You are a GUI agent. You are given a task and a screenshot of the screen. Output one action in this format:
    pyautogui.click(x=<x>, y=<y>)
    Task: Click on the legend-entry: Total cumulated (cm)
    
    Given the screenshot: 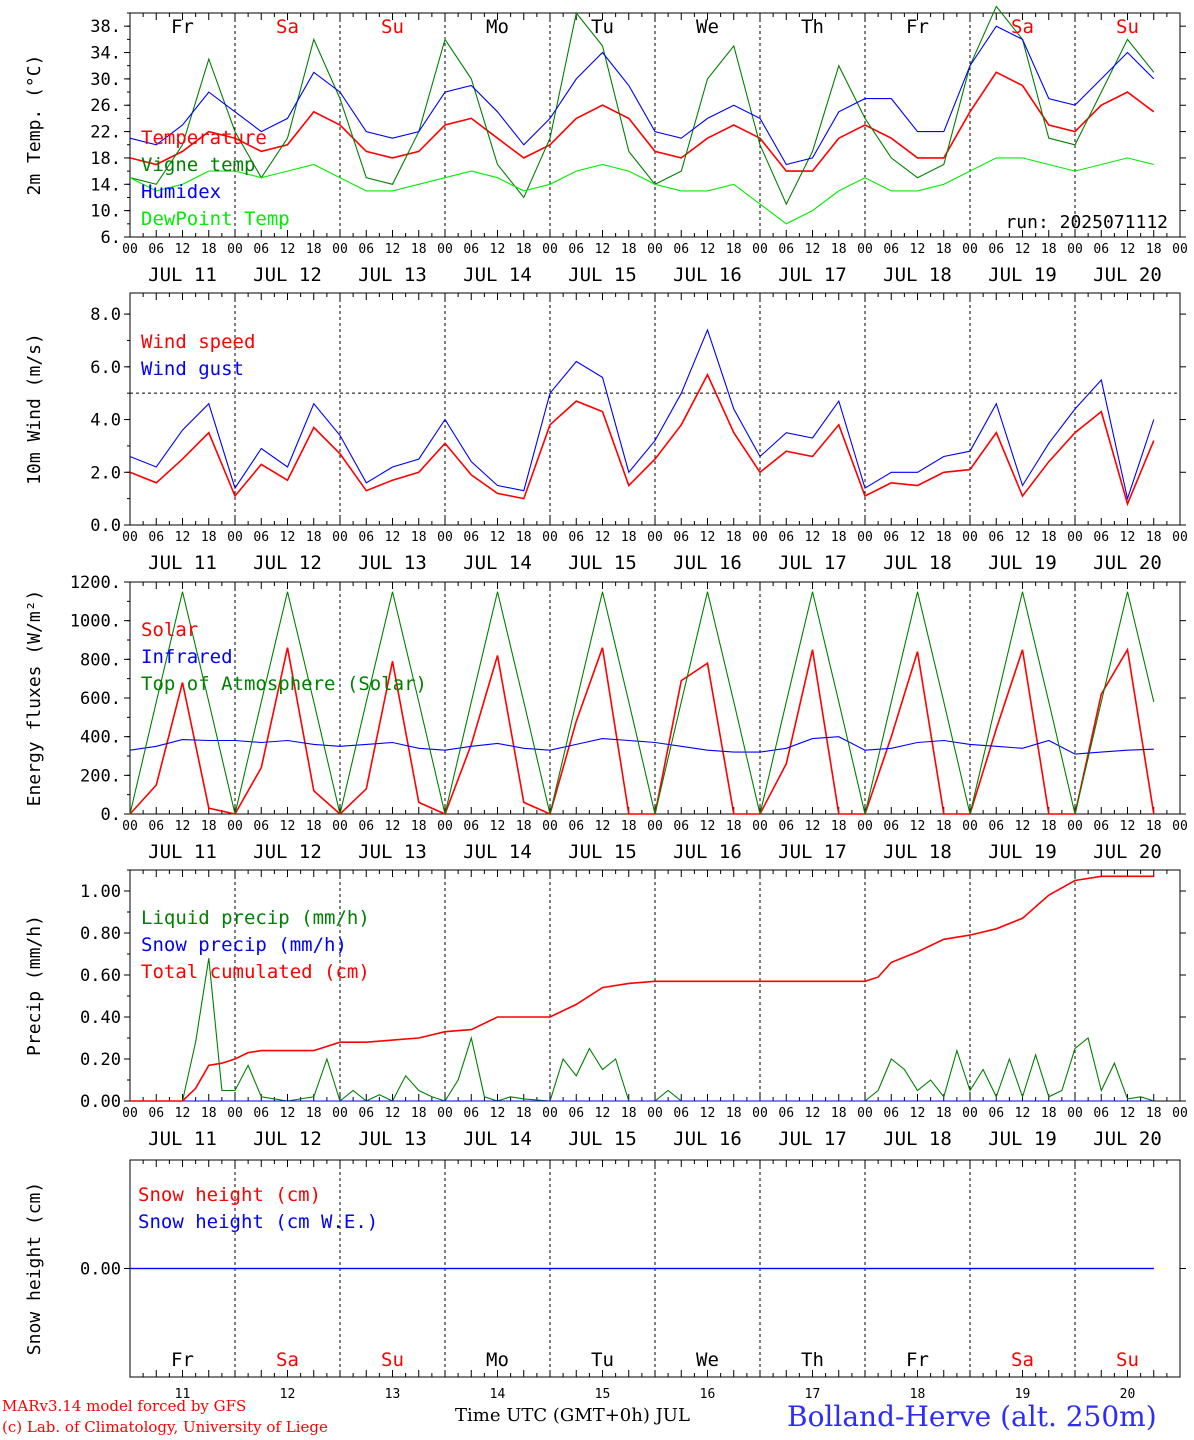 What is the action you would take?
    pyautogui.click(x=255, y=972)
    